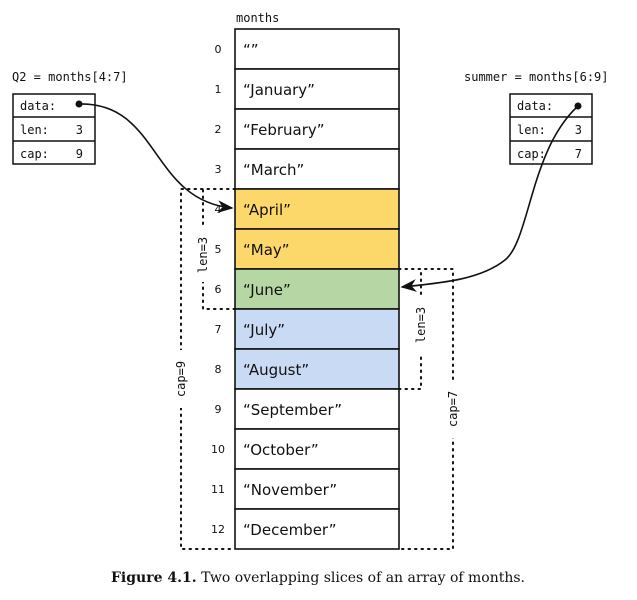 The image size is (637, 600). Describe the element at coordinates (156, 158) in the screenshot. I see `q2-data-pointer-arrow` at that location.